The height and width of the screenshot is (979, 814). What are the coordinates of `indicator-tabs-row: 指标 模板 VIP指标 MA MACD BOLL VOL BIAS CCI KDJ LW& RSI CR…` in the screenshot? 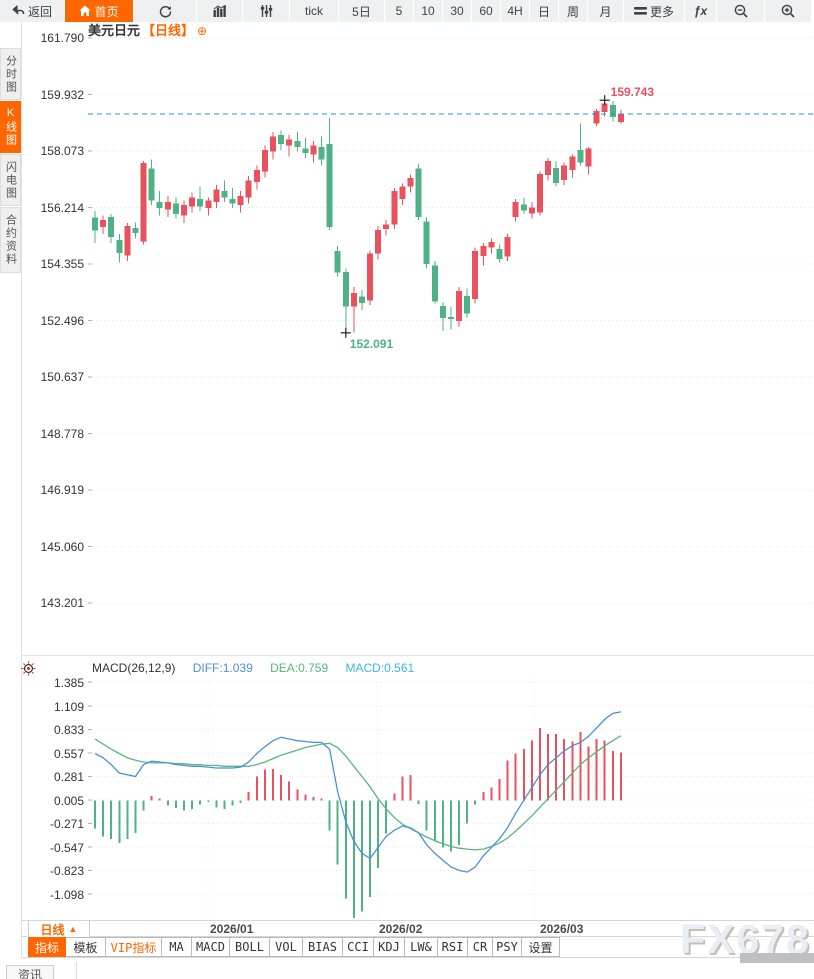 It's located at (418, 947).